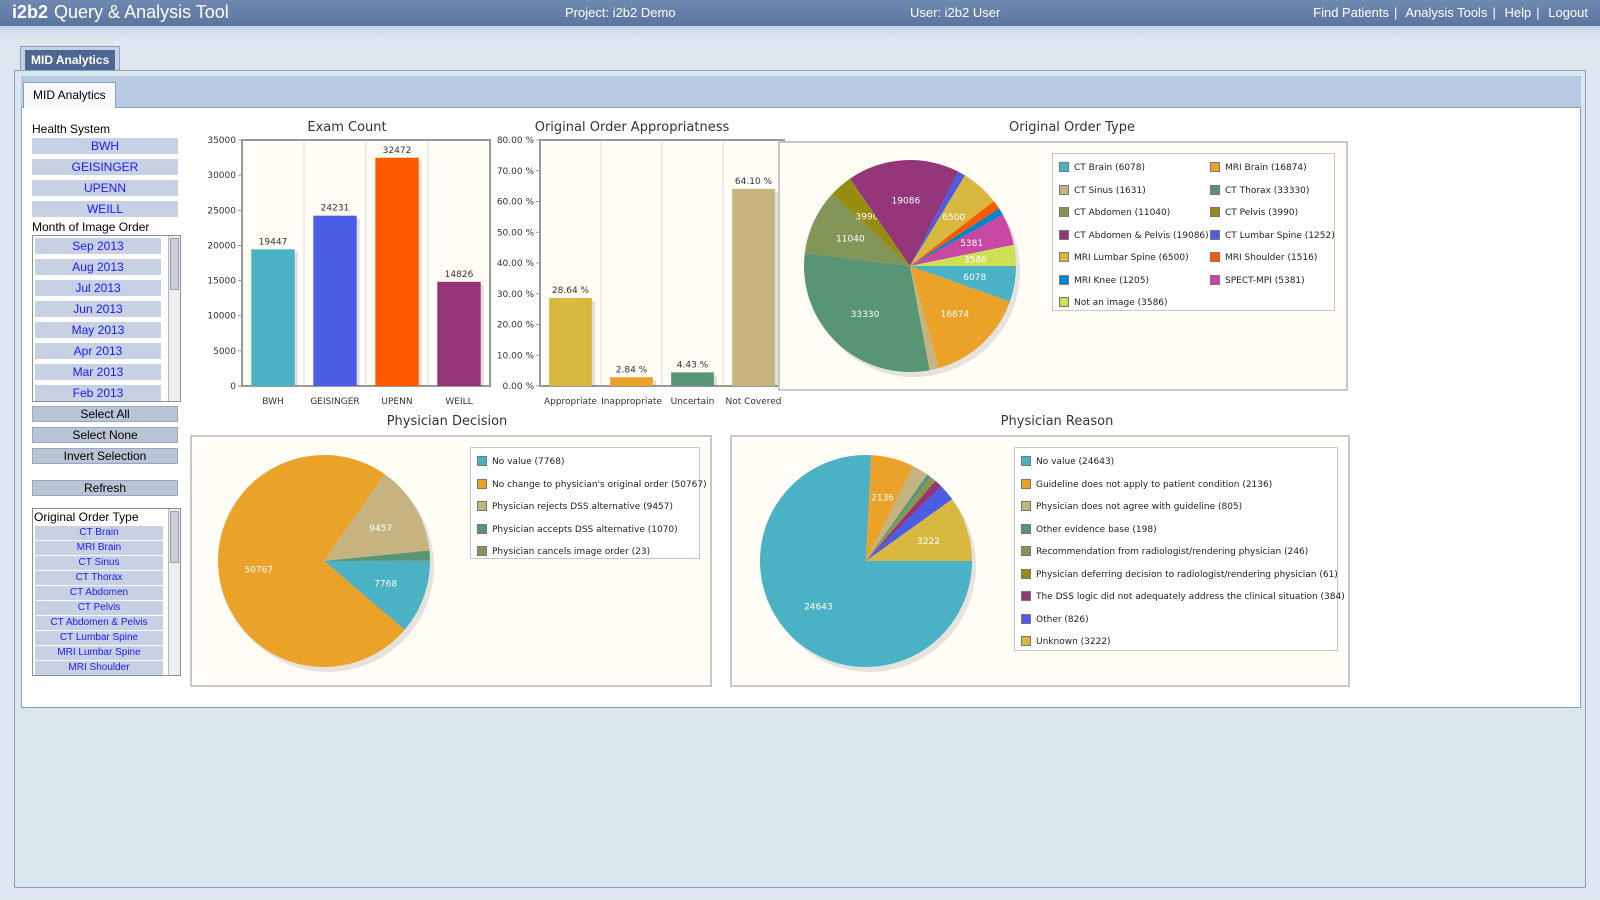 The width and height of the screenshot is (1600, 900). Describe the element at coordinates (632, 127) in the screenshot. I see `appropriateness-title: Original Order Appropriatness` at that location.